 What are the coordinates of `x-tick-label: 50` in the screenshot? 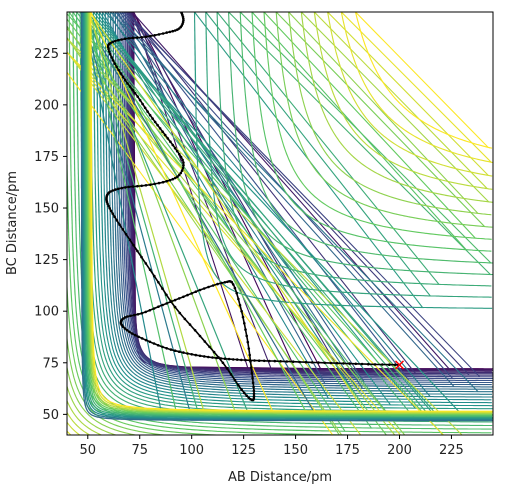 It's located at (88, 450).